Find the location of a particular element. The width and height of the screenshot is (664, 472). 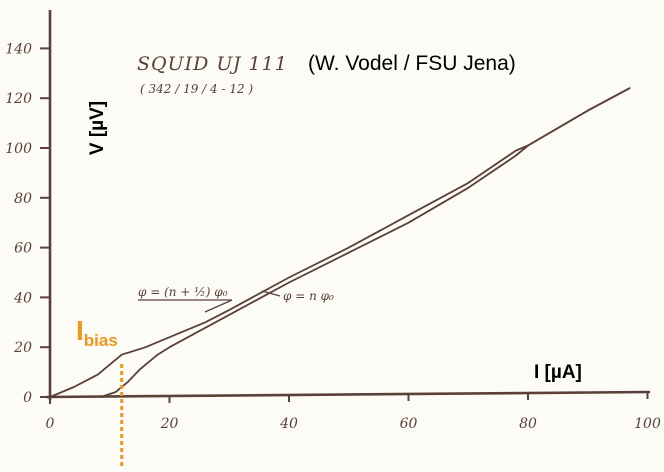

y-axis-label: V [µV] is located at coordinates (97, 128).